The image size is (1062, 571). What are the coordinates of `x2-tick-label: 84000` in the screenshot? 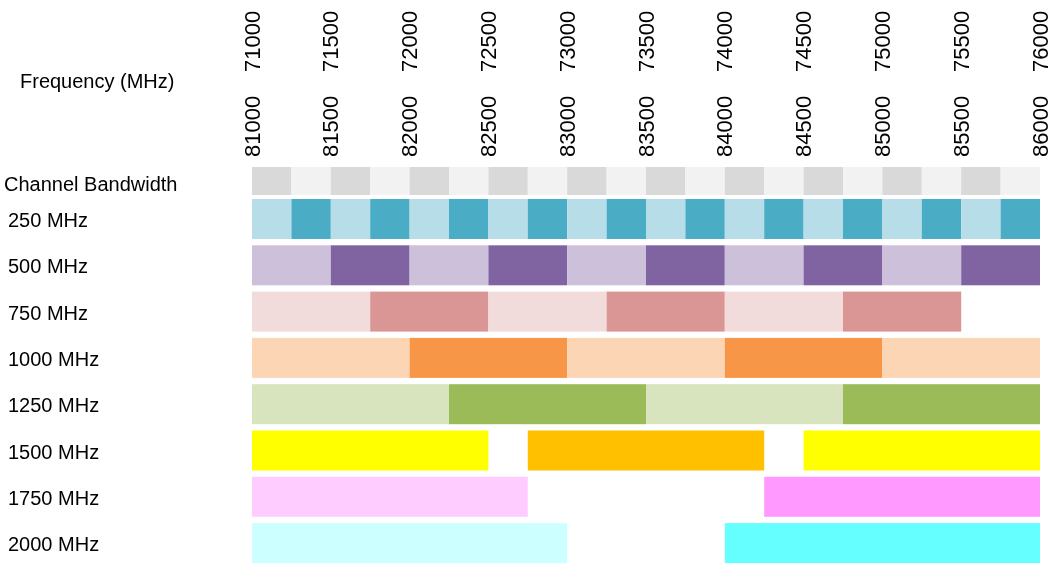 It's located at (725, 126).